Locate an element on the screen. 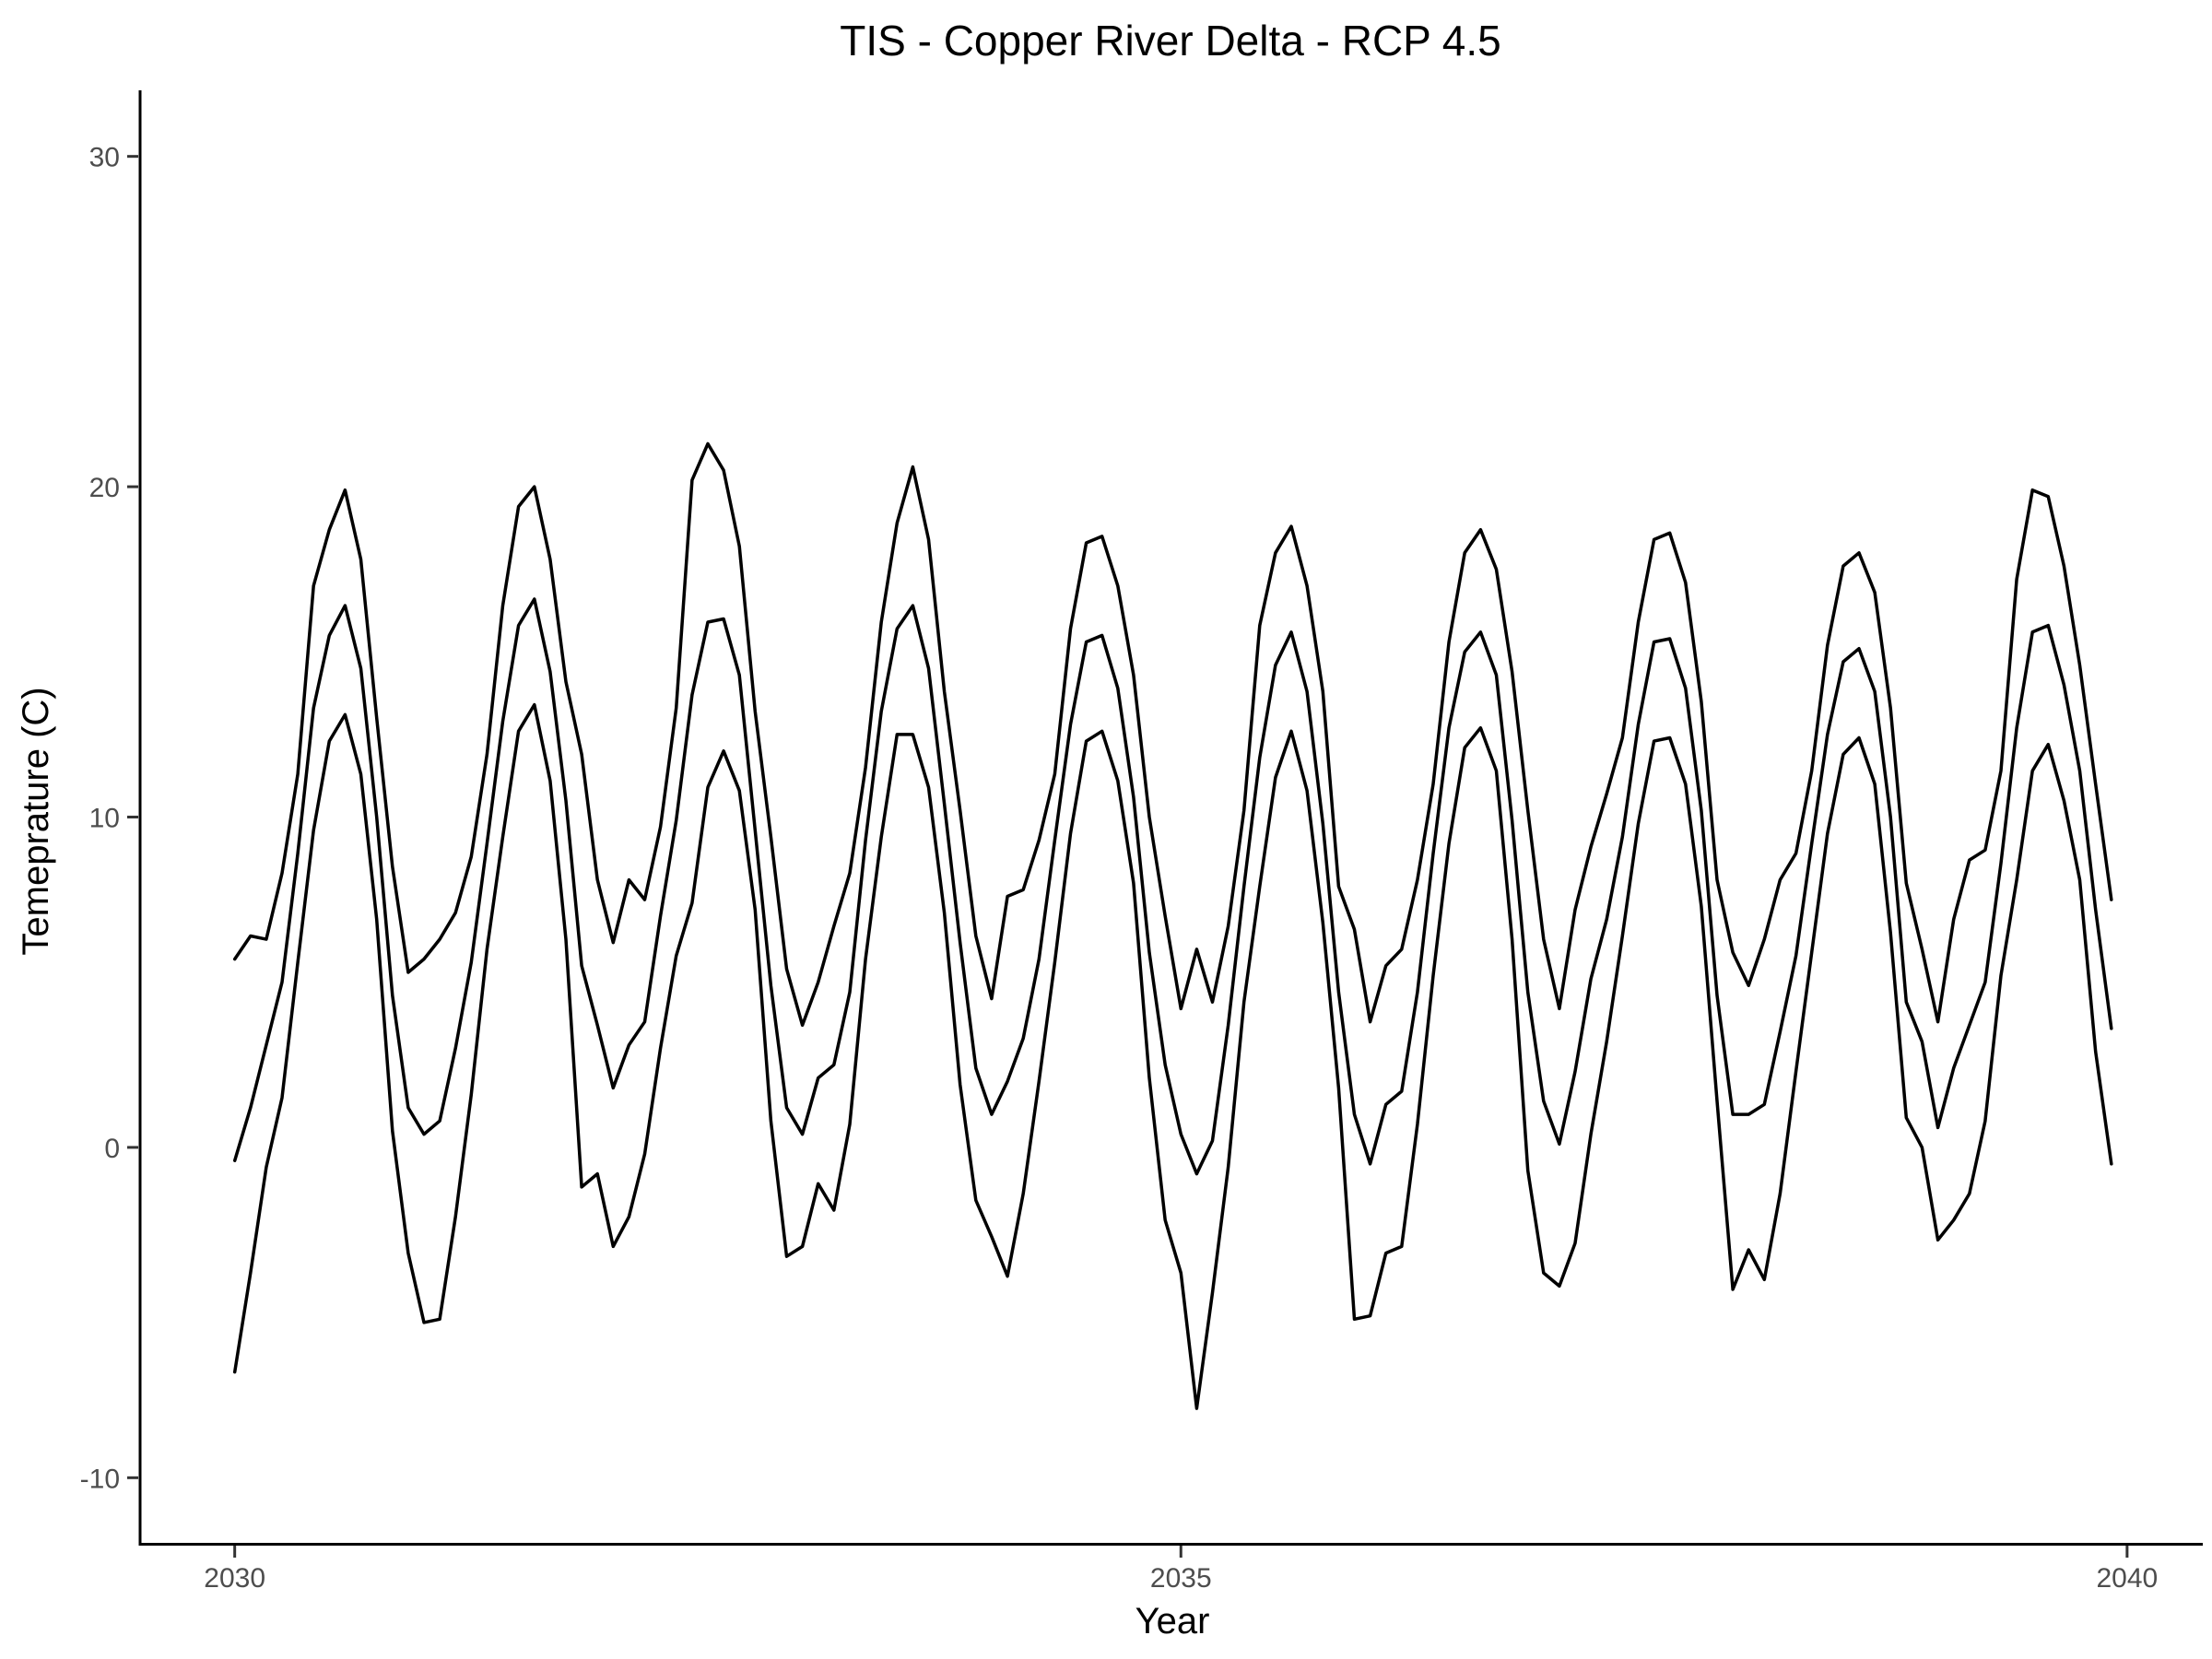  y-ticks: -10 0 10 20 30 is located at coordinates (109, 818).